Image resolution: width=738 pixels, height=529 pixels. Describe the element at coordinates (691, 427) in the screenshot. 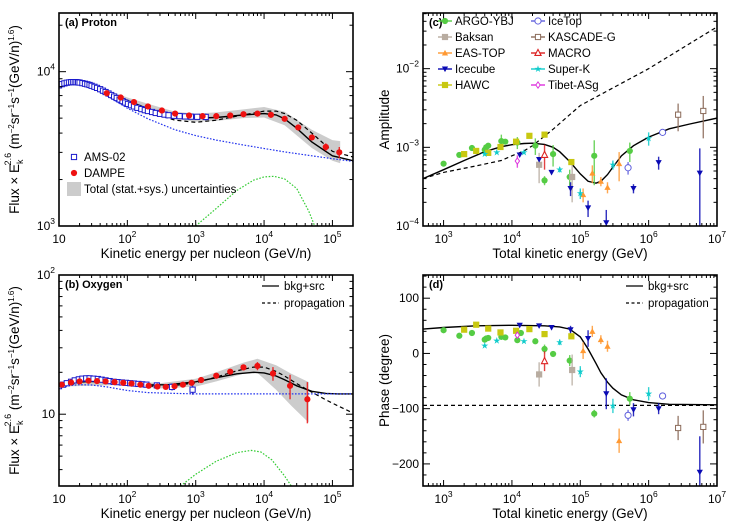

I see `series-kascade-g` at that location.